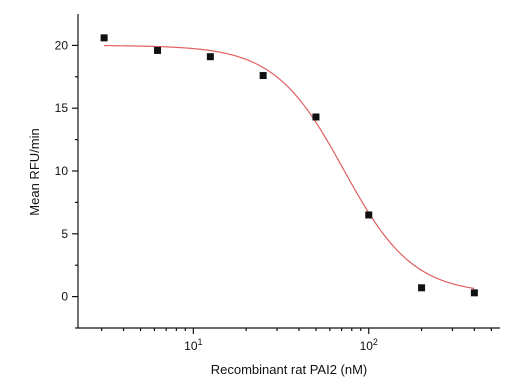 Image resolution: width=516 pixels, height=381 pixels. What do you see at coordinates (62, 171) in the screenshot?
I see `y-tick-label: 10` at bounding box center [62, 171].